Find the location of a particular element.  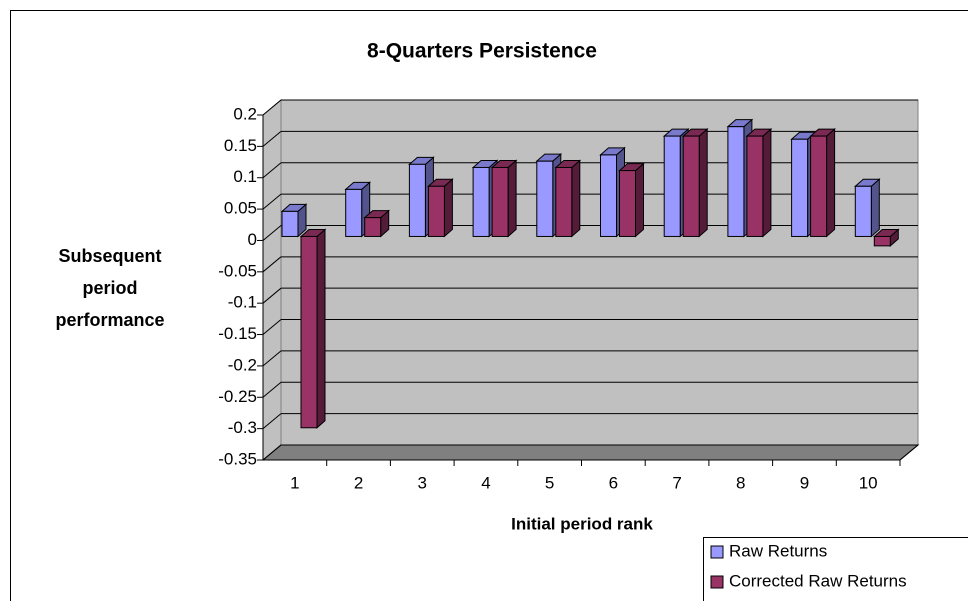

chart-title: 8-Quarters Persistence is located at coordinates (482, 51).